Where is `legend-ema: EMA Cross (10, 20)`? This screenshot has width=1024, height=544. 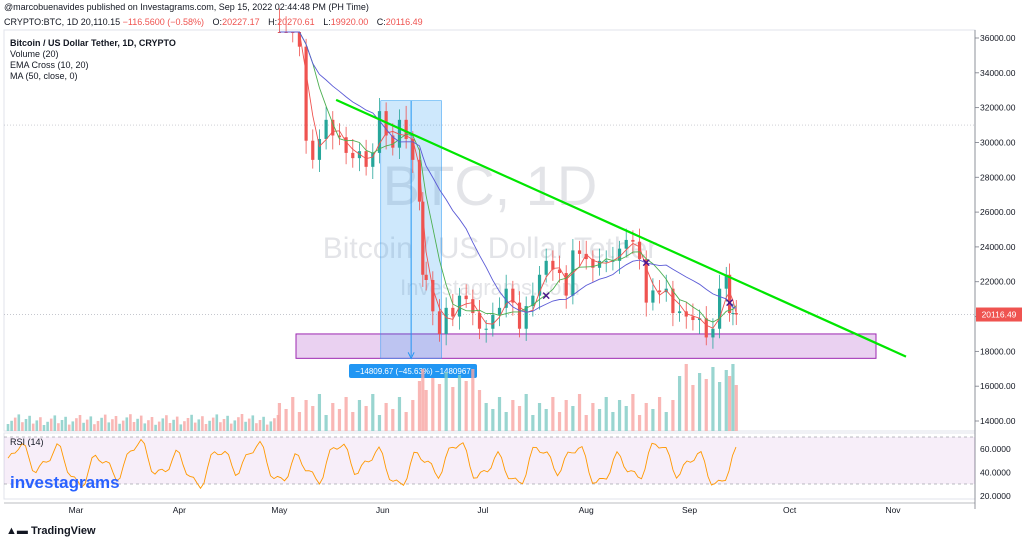
legend-ema: EMA Cross (10, 20) is located at coordinates (49, 65).